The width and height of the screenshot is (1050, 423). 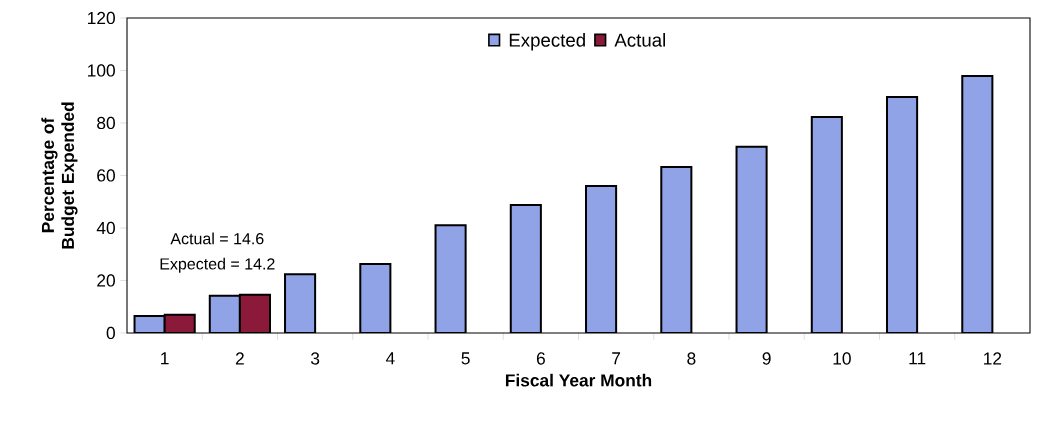 I want to click on x-tick-label: 12, so click(x=993, y=358).